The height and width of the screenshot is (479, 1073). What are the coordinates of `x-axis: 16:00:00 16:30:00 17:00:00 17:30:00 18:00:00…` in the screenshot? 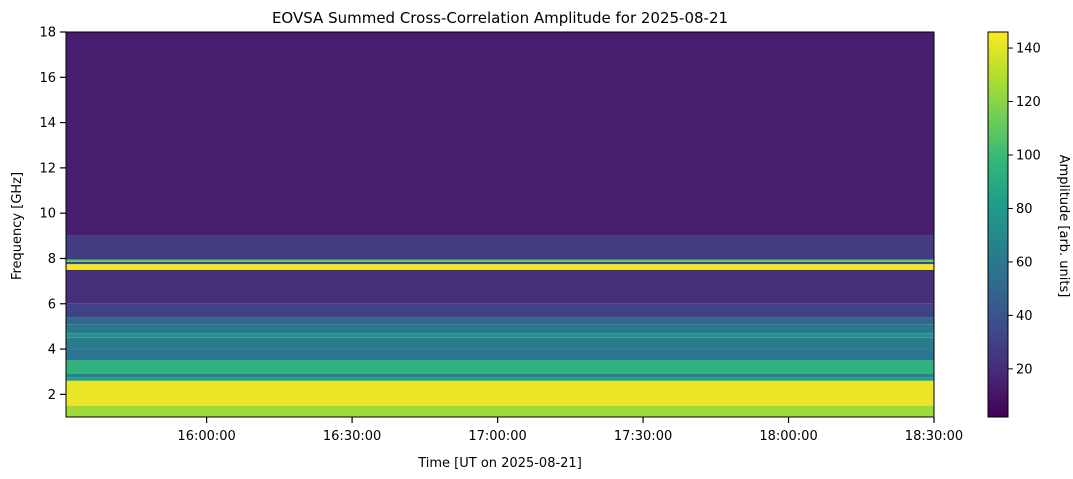 It's located at (570, 430).